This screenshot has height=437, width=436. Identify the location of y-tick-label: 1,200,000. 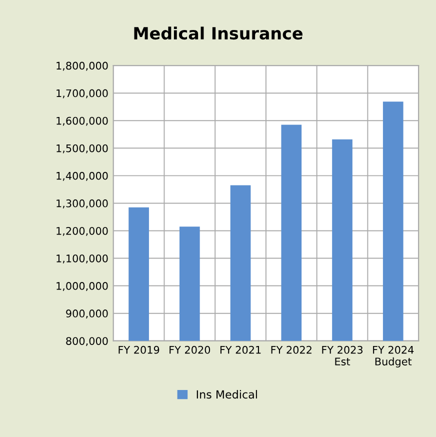
(82, 231).